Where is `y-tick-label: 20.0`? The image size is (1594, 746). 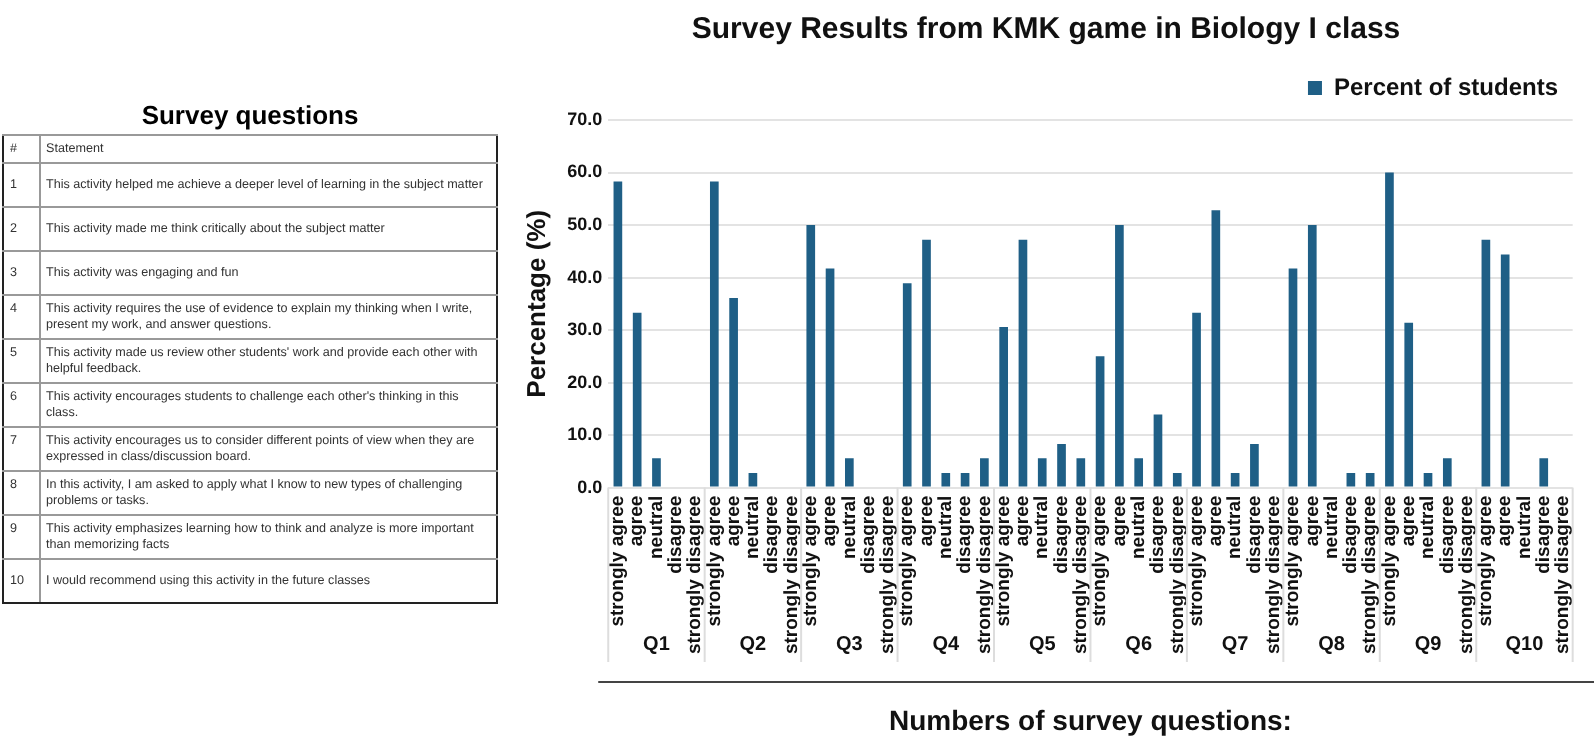
y-tick-label: 20.0 is located at coordinates (585, 381).